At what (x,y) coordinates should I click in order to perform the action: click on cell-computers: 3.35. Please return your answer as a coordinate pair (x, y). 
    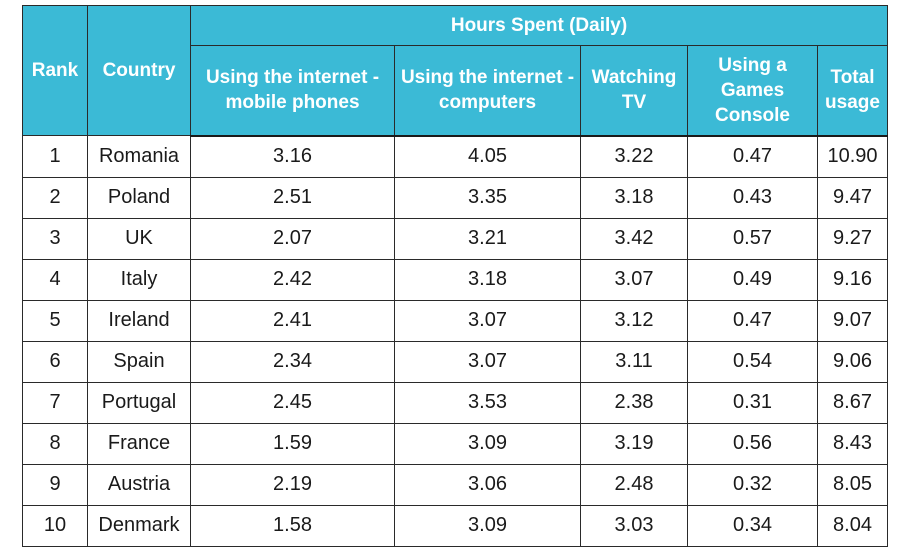
    Looking at the image, I should click on (487, 197).